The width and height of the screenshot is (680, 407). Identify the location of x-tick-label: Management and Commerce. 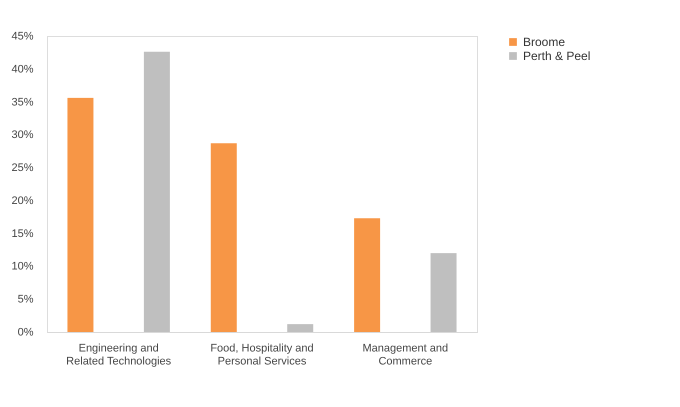
(405, 355).